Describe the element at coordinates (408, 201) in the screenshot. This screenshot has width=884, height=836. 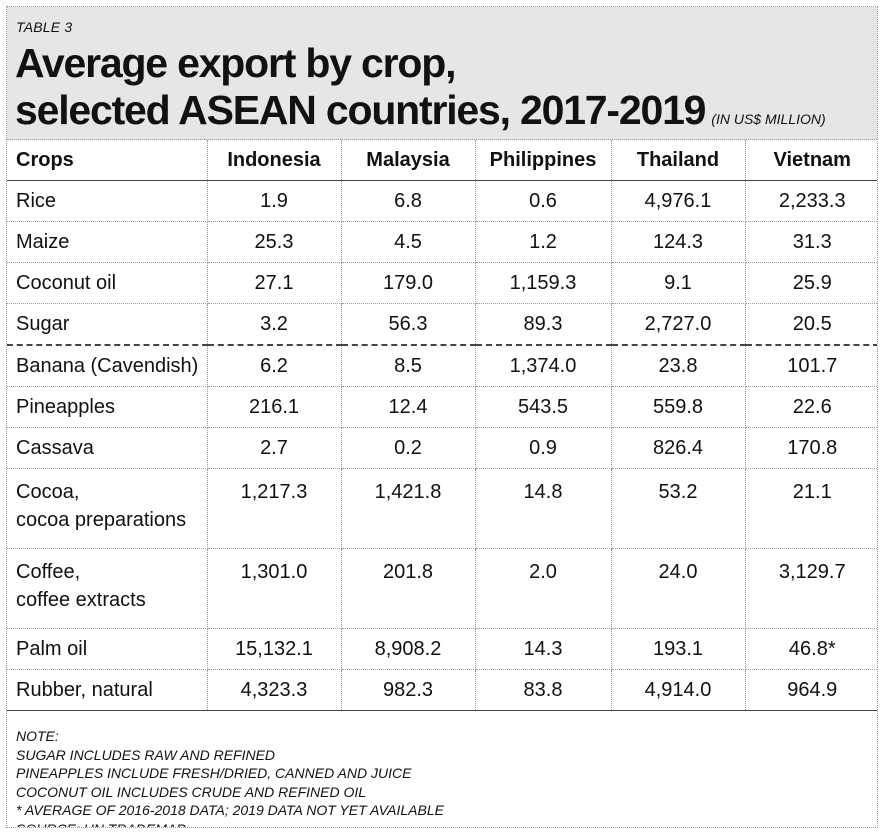
I see `value-cell: 6.8` at that location.